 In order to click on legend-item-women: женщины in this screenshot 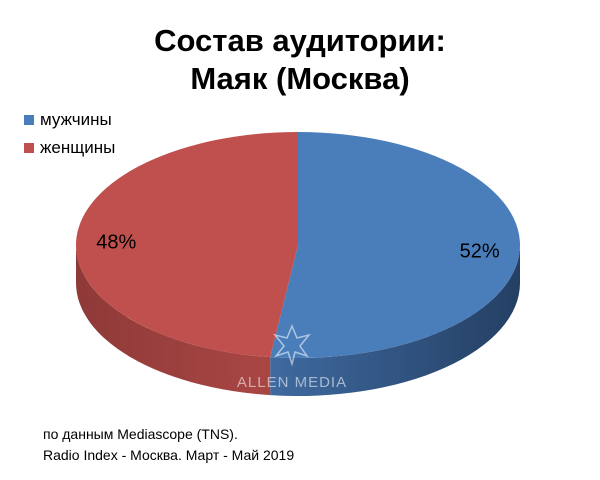, I will do `click(69, 148)`.